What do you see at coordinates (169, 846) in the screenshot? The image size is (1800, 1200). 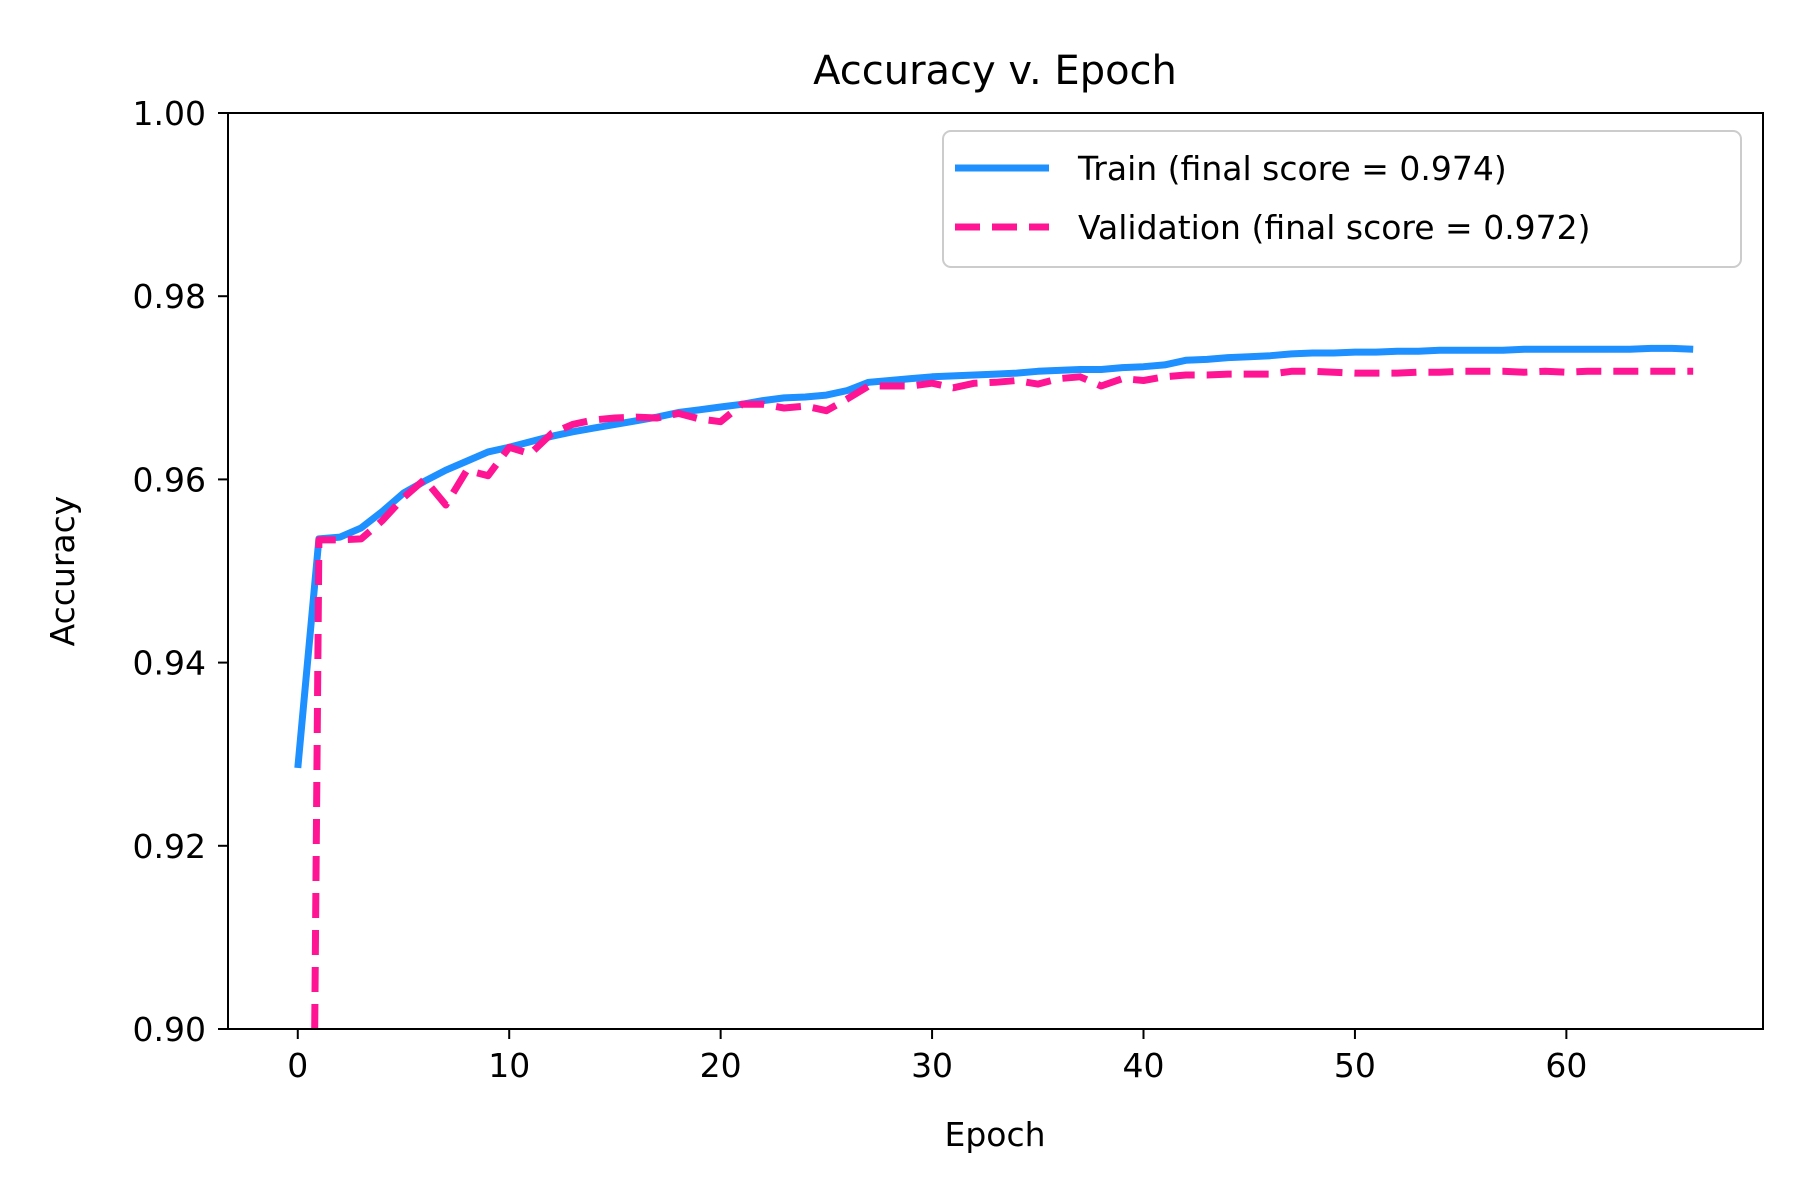 I see `y-tick-label: 0.92` at bounding box center [169, 846].